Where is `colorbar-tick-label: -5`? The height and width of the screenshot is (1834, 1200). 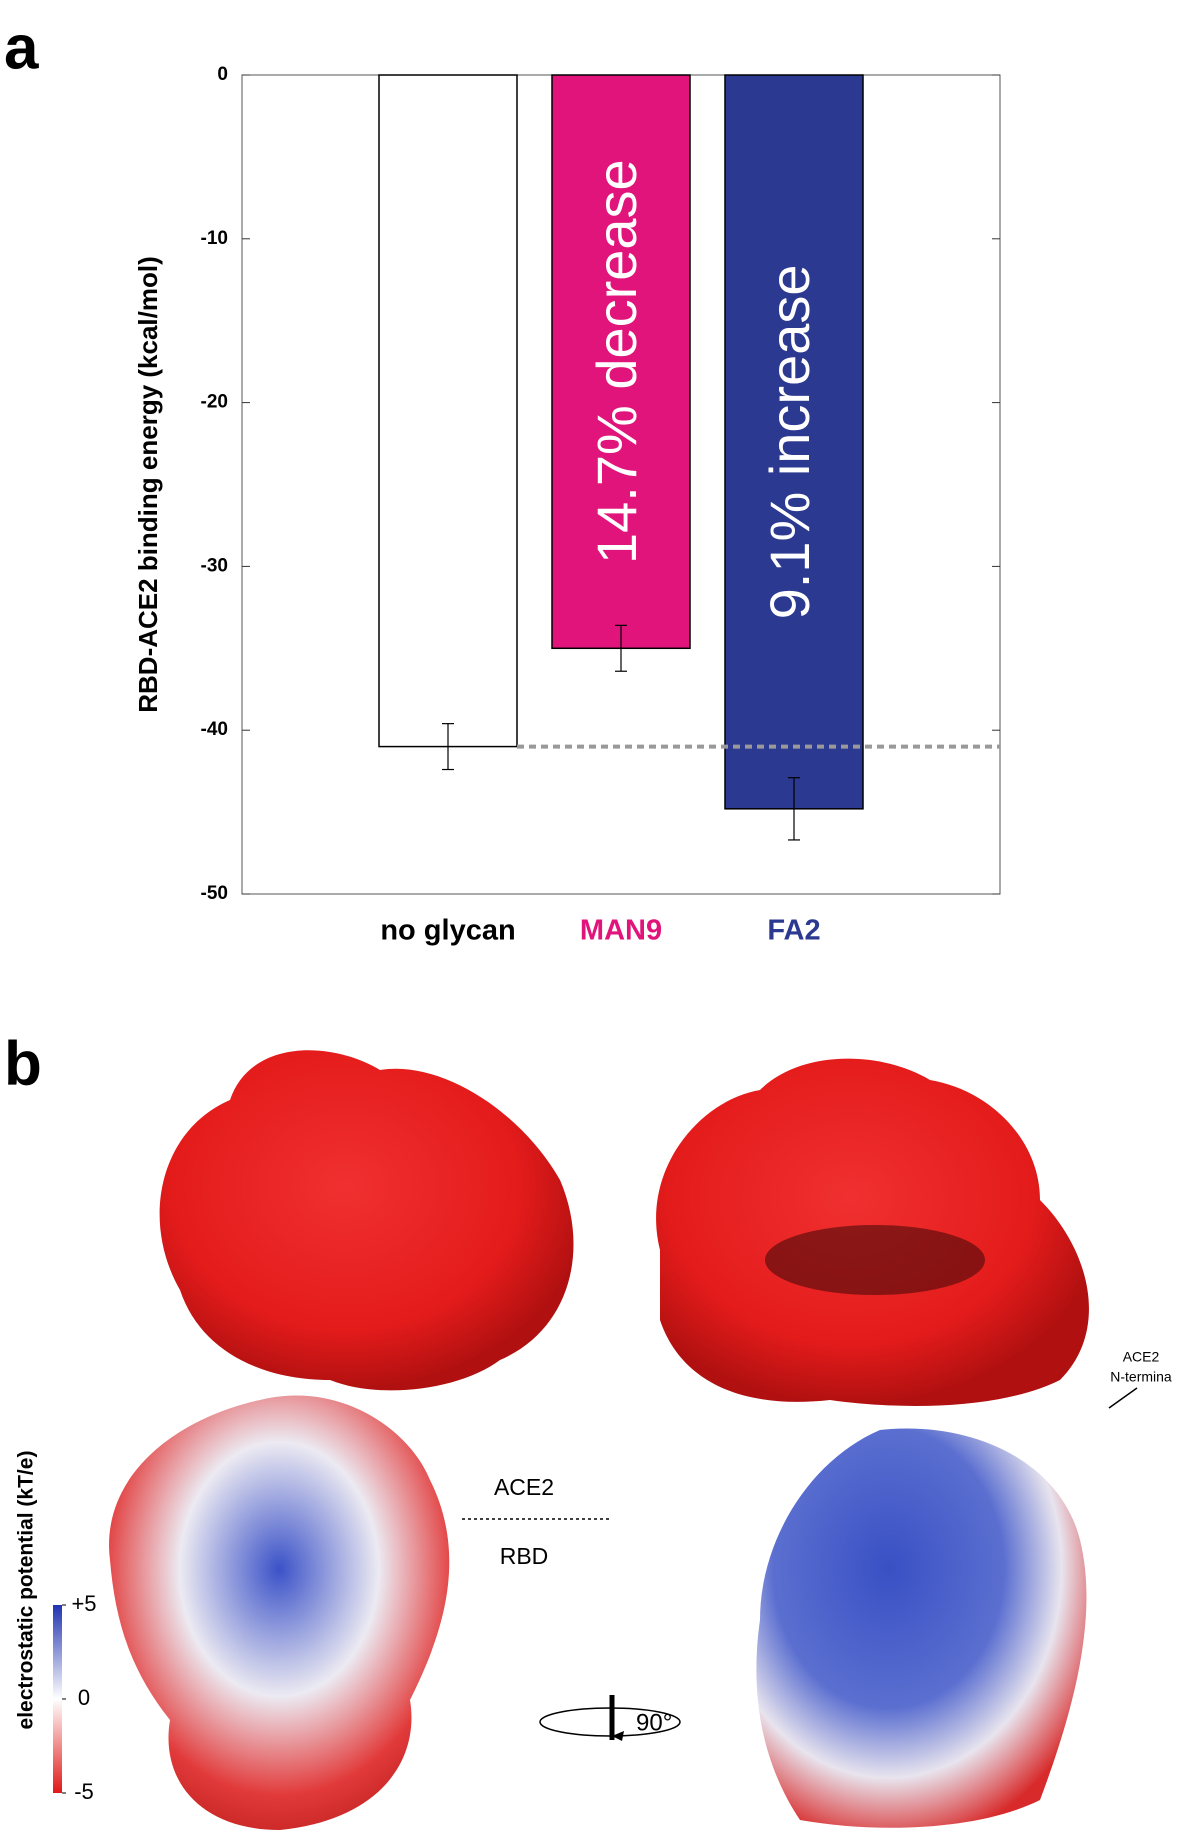 colorbar-tick-label: -5 is located at coordinates (84, 1791).